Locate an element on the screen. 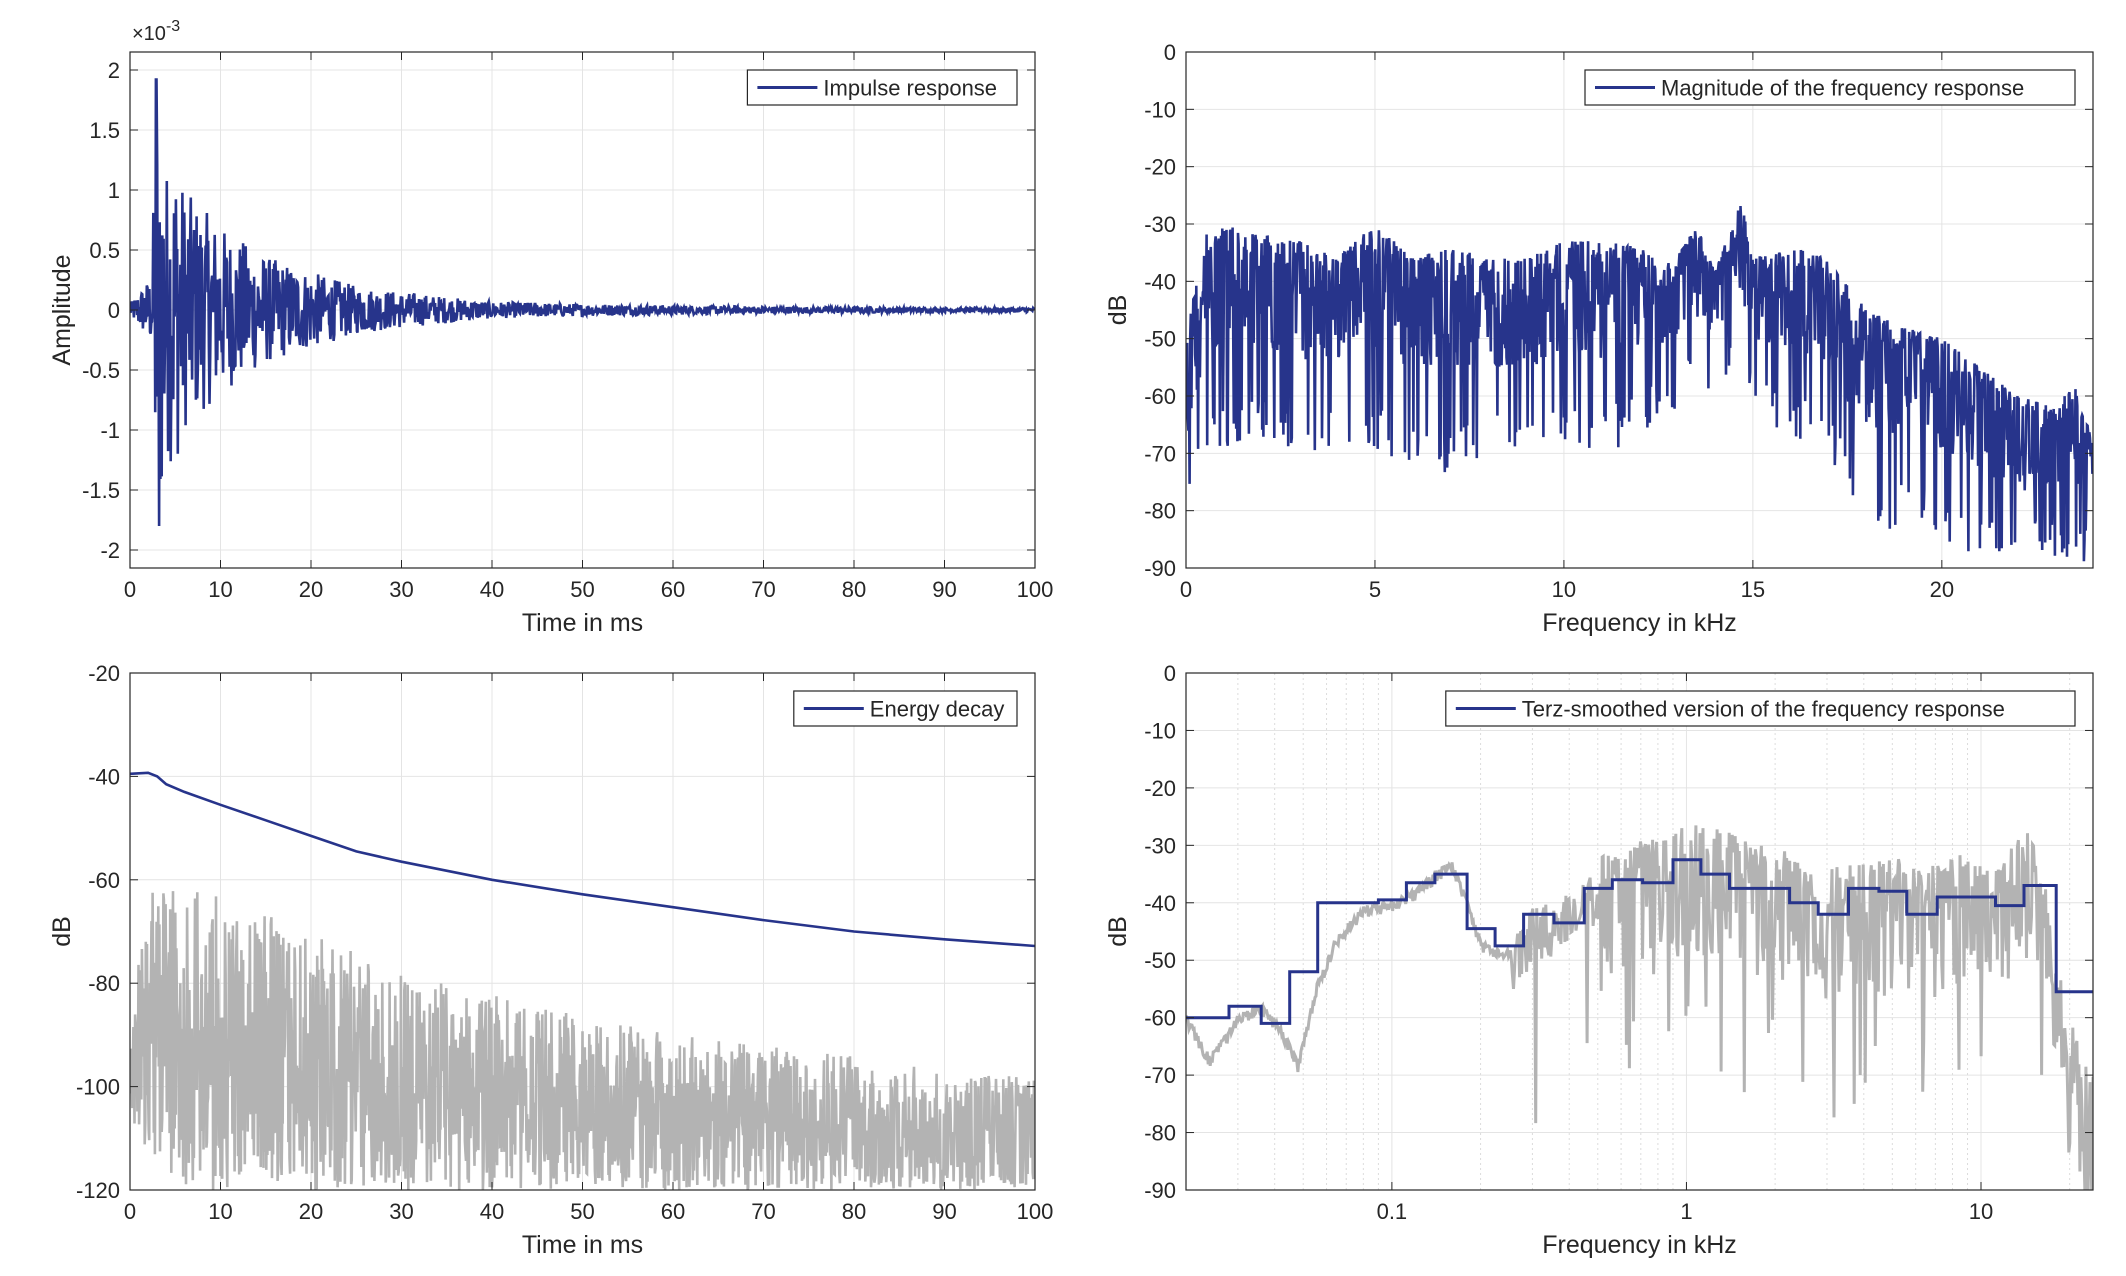  y-axis-label: Amplitude is located at coordinates (62, 309).